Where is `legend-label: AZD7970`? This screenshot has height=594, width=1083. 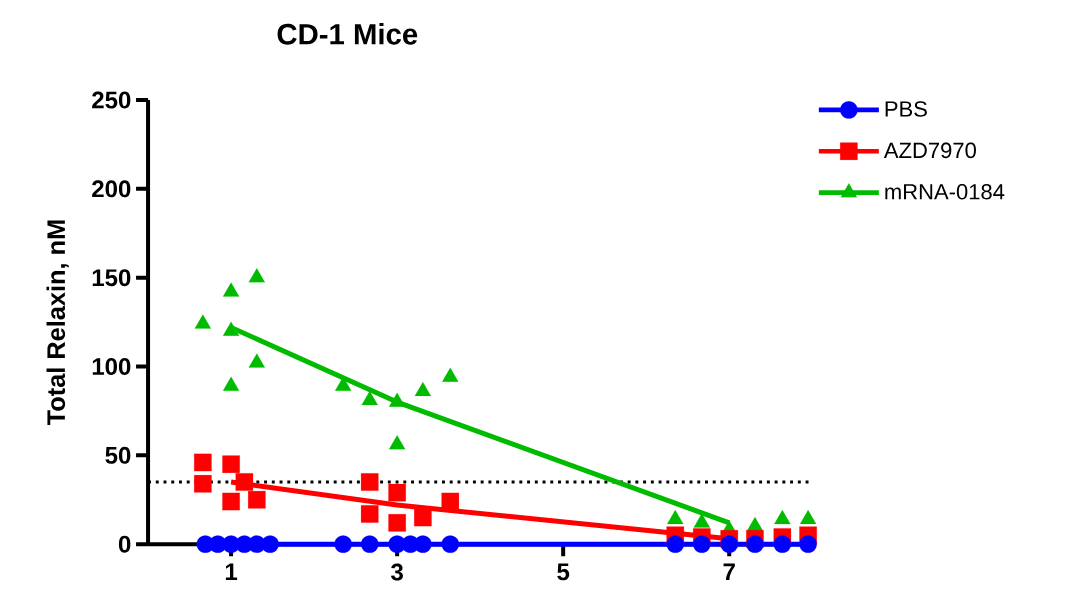
legend-label: AZD7970 is located at coordinates (929, 150).